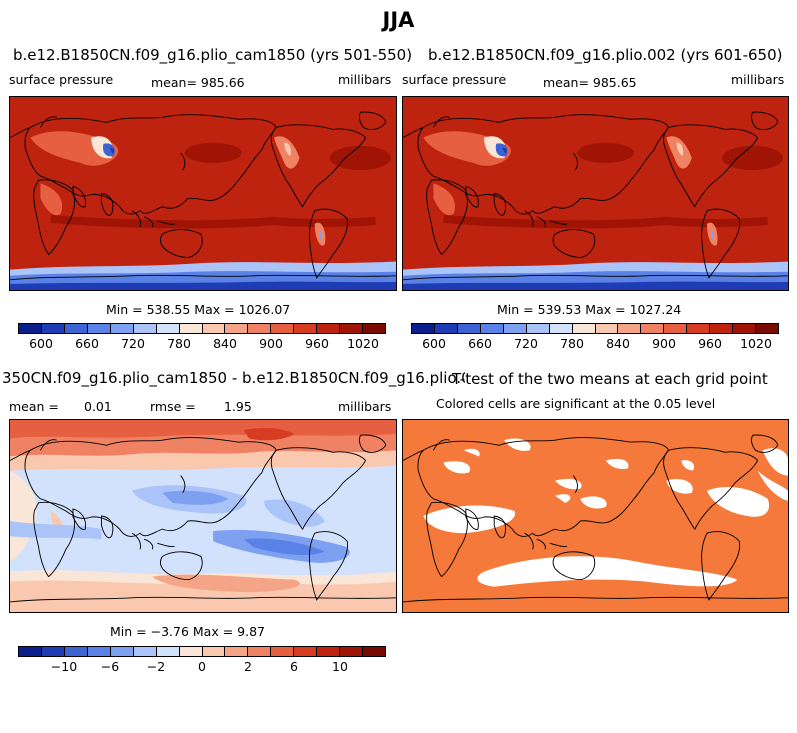 This screenshot has height=733, width=797. What do you see at coordinates (398, 20) in the screenshot?
I see `page-title: JJA` at bounding box center [398, 20].